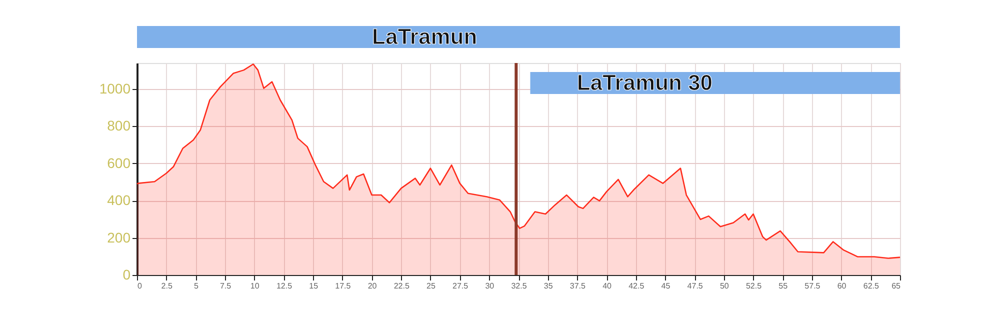 Image resolution: width=1000 pixels, height=335 pixels. What do you see at coordinates (119, 237) in the screenshot?
I see `y-tick-label: 200` at bounding box center [119, 237].